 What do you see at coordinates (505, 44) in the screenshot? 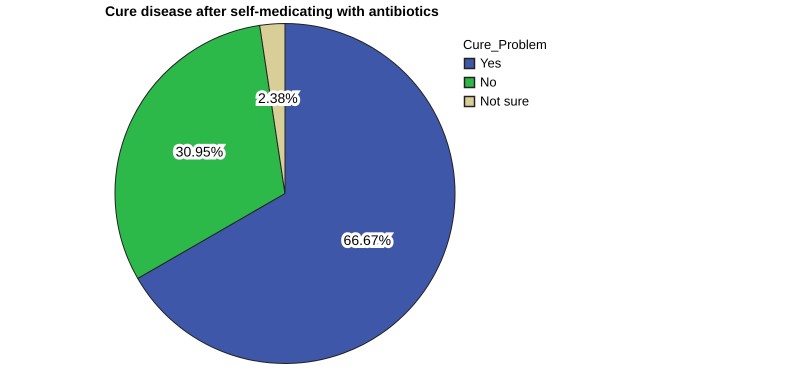
I see `legend-title: Cure_Problem` at bounding box center [505, 44].